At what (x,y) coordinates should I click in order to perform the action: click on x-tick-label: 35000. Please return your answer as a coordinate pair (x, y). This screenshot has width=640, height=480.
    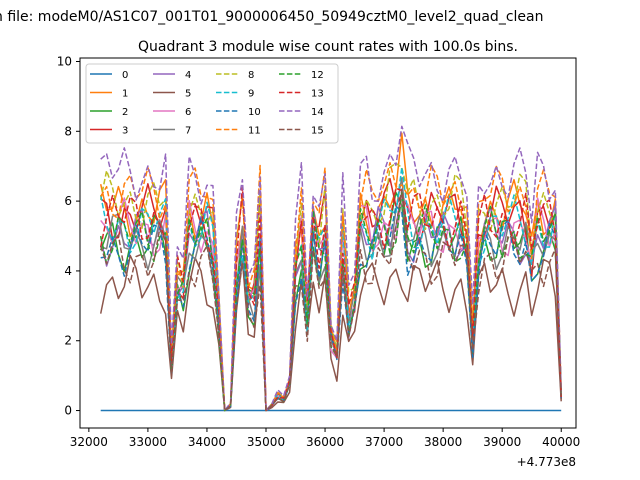
    Looking at the image, I should click on (266, 442).